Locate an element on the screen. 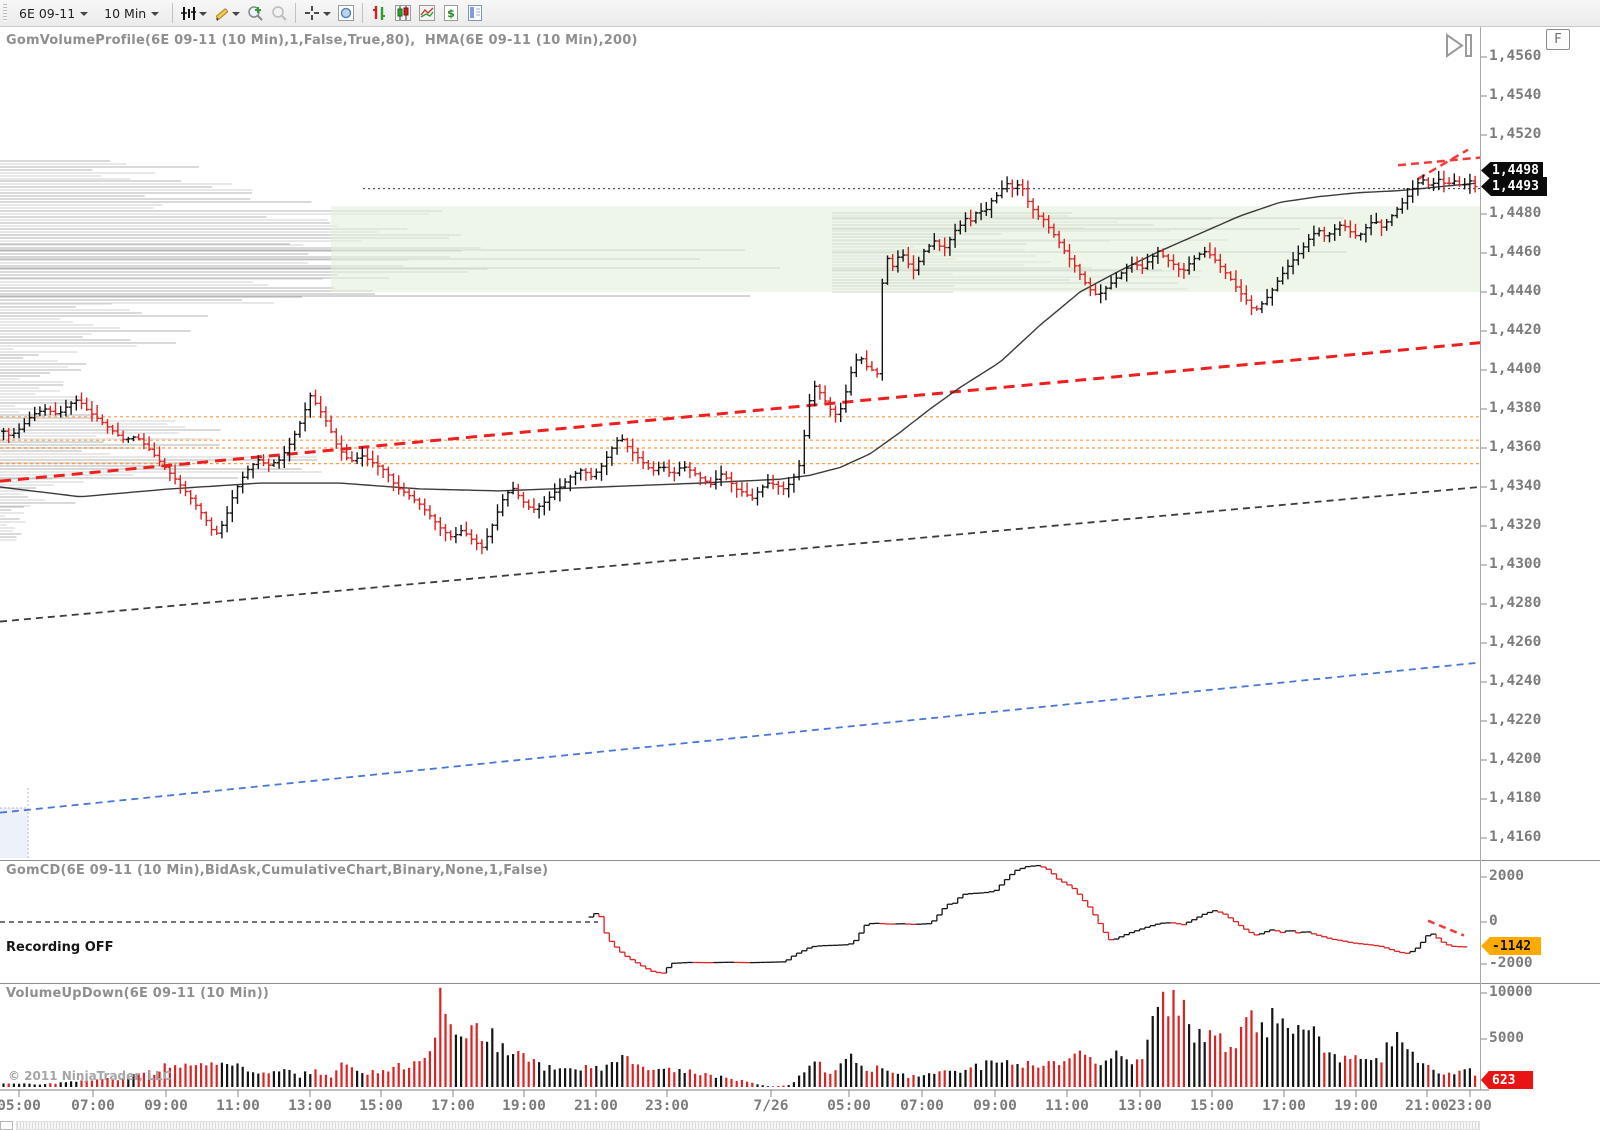  crosshair-button is located at coordinates (317, 13).